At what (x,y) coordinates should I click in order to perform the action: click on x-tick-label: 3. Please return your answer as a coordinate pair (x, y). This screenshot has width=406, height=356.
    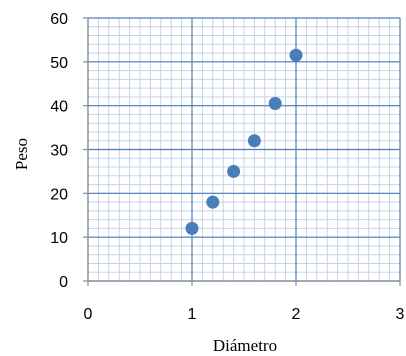
    Looking at the image, I should click on (400, 314).